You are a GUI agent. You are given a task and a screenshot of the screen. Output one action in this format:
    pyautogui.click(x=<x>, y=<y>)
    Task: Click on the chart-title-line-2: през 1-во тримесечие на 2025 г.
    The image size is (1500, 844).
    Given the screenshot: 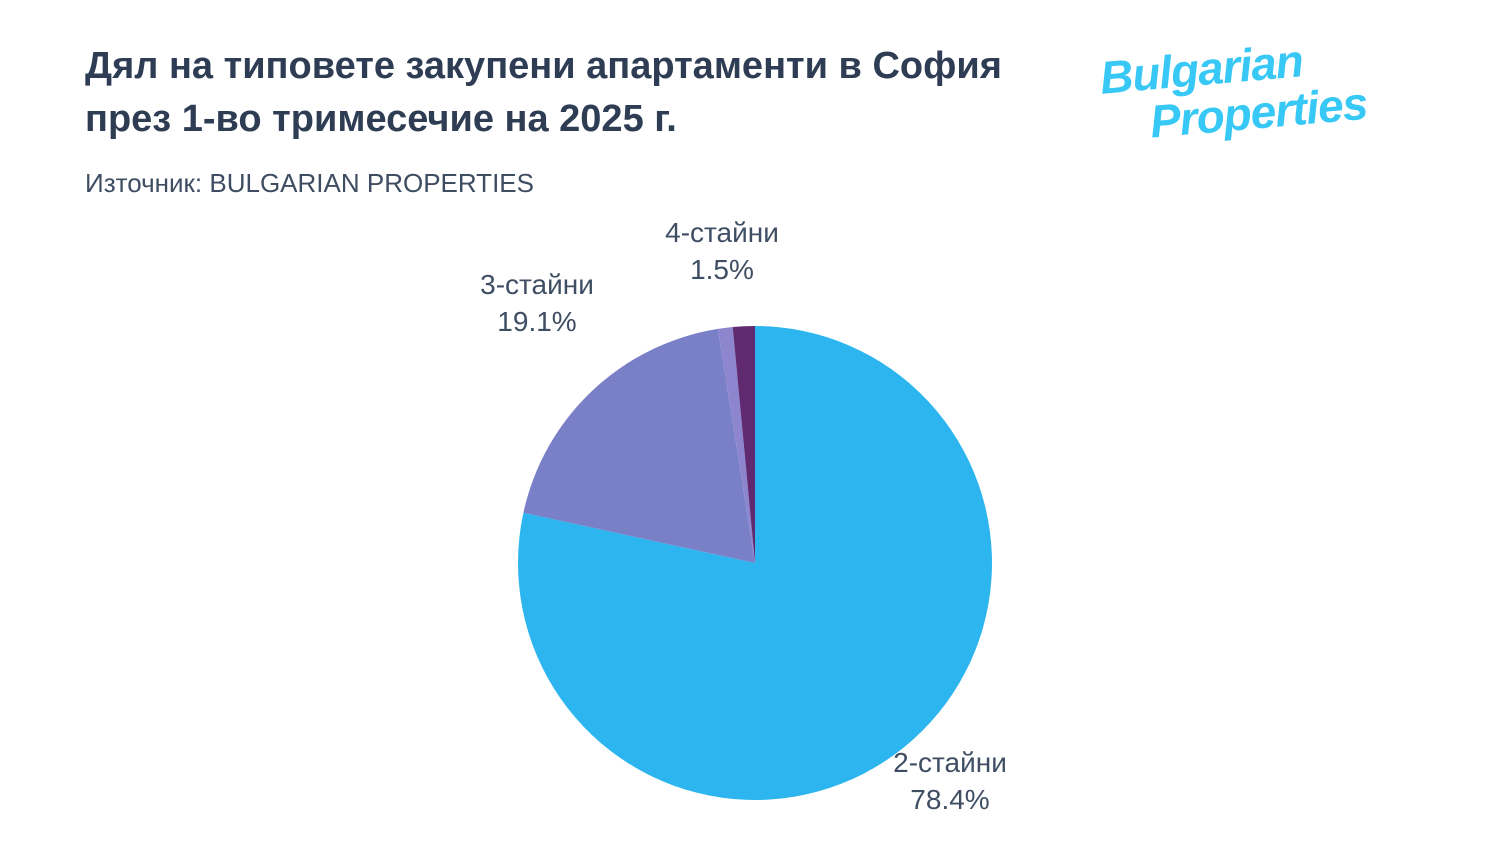 What is the action you would take?
    pyautogui.click(x=381, y=119)
    